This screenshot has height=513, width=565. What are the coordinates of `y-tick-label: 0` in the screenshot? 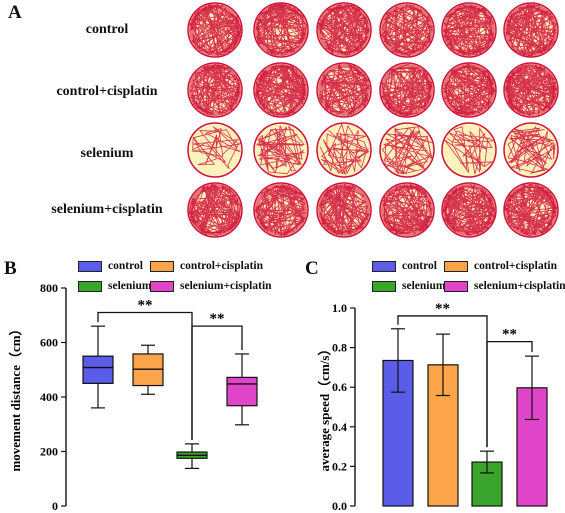 It's located at (55, 506).